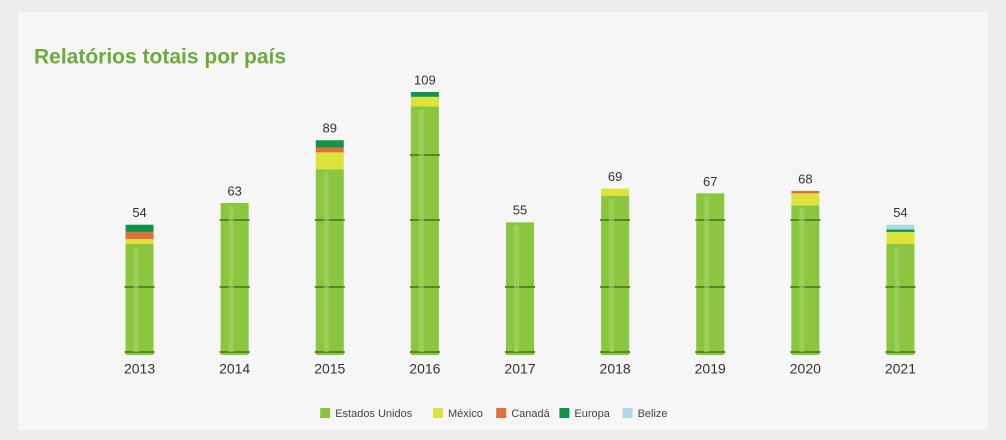  I want to click on total-label: 89, so click(330, 128).